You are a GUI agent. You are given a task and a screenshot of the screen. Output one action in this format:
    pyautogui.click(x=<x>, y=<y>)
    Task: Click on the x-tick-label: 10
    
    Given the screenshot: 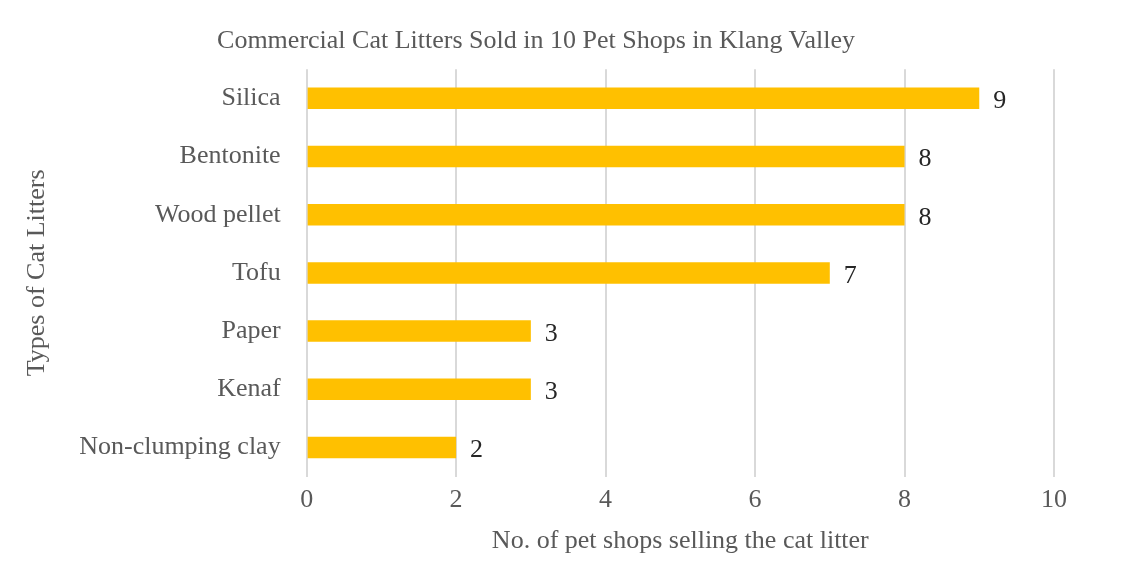 What is the action you would take?
    pyautogui.click(x=1054, y=499)
    